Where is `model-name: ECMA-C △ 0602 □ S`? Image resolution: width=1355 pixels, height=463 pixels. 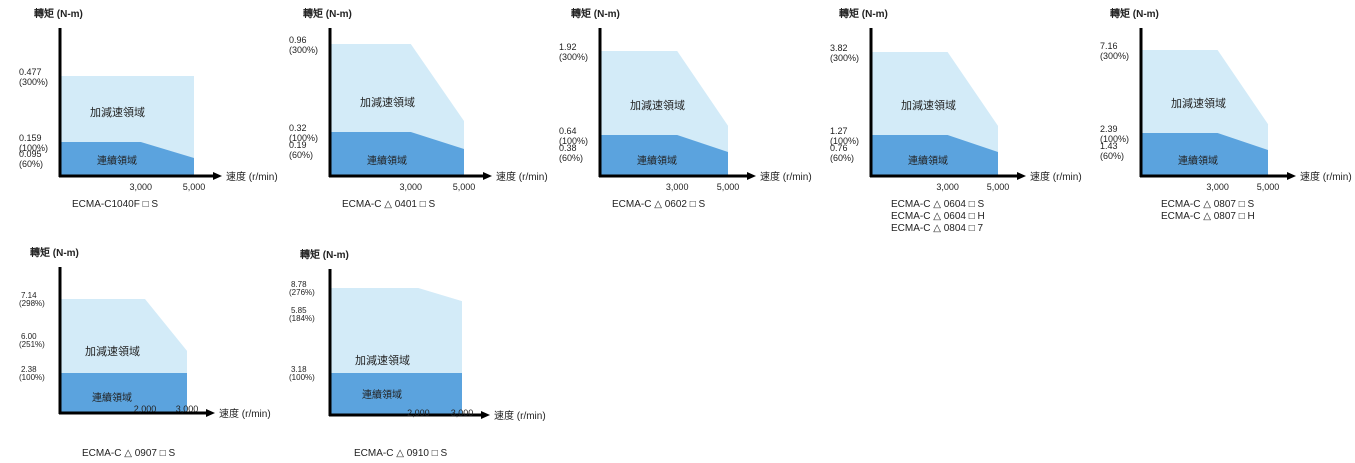 model-name: ECMA-C △ 0602 □ S is located at coordinates (659, 204).